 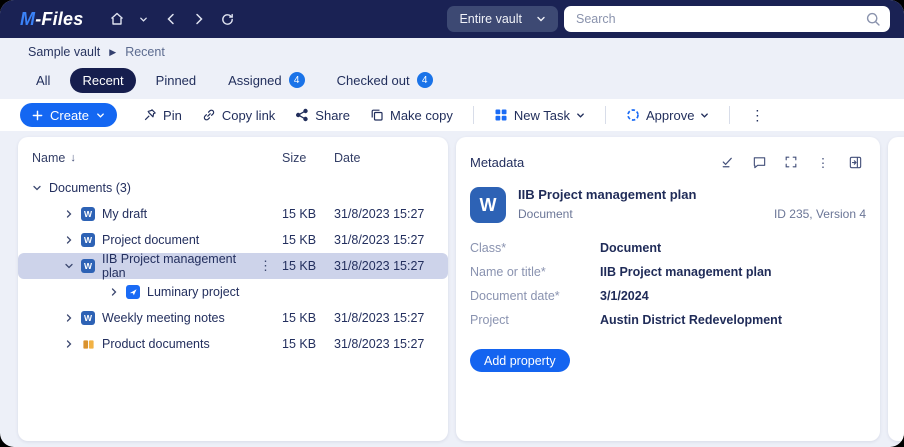 What do you see at coordinates (64, 52) in the screenshot?
I see `breadcrumb-root: Sample vault` at bounding box center [64, 52].